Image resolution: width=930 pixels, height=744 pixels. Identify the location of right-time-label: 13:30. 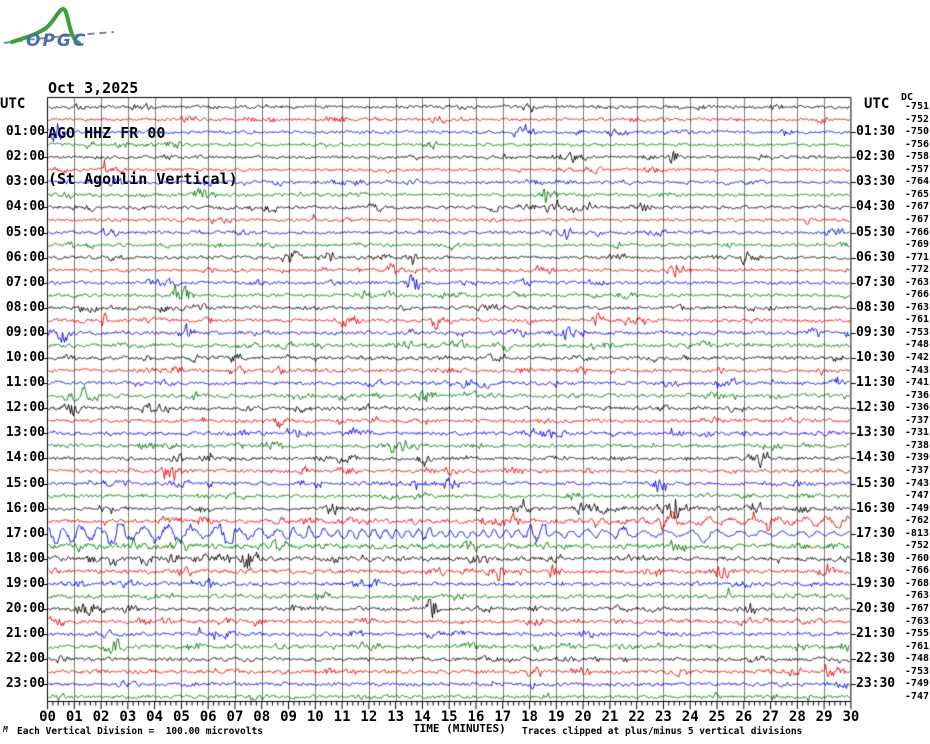
(876, 433).